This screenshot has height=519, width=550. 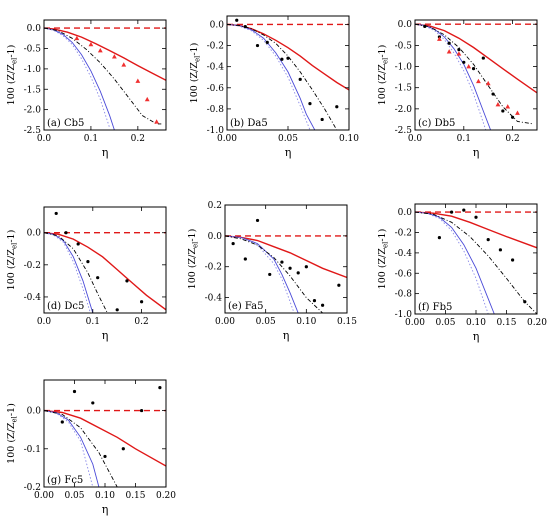 I want to click on y-tick-label: -1.0, so click(x=216, y=131).